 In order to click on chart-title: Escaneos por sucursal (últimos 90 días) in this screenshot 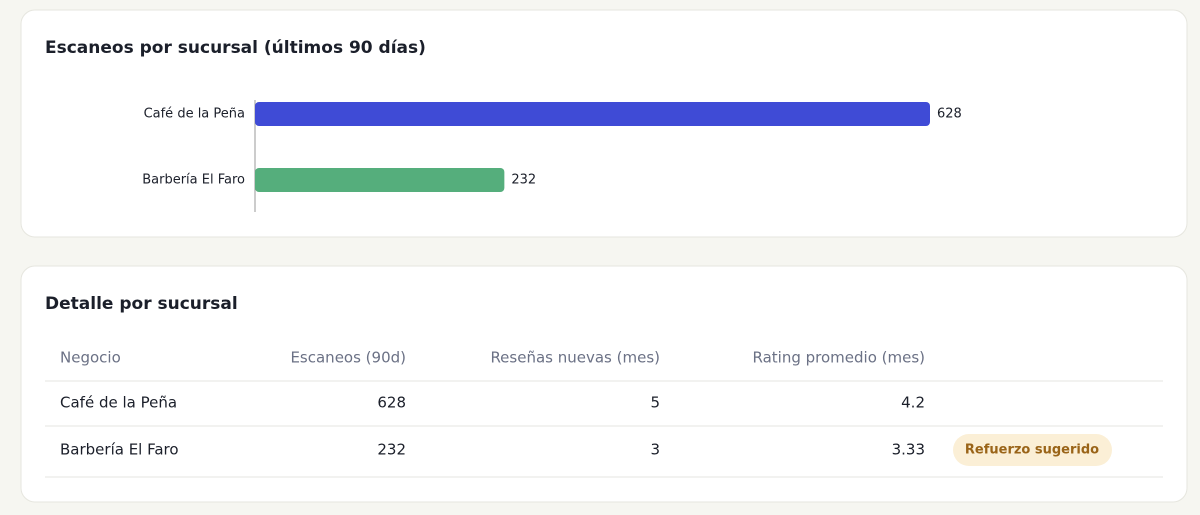, I will do `click(235, 48)`.